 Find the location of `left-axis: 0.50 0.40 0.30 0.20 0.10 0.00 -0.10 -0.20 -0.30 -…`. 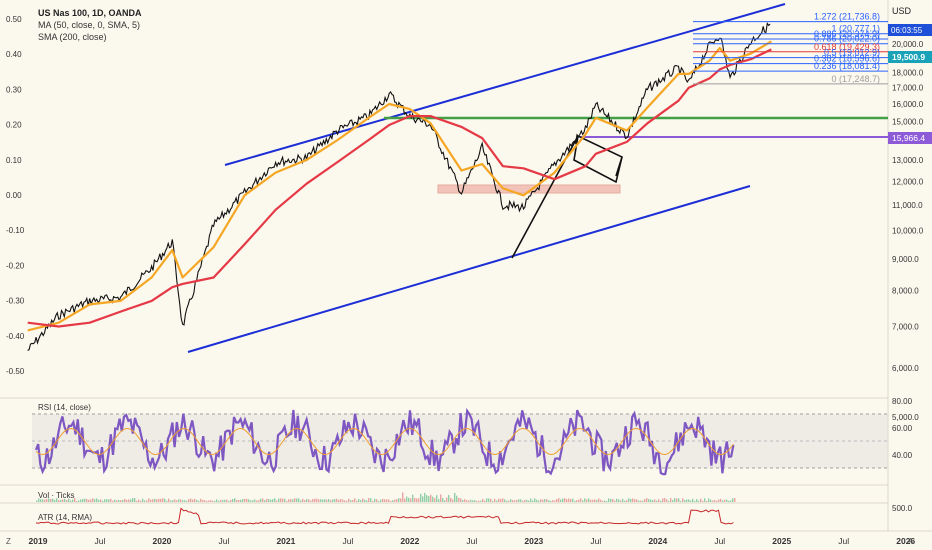

left-axis: 0.50 0.40 0.30 0.20 0.10 0.00 -0.10 -0.20 -0.30 -… is located at coordinates (15, 195).